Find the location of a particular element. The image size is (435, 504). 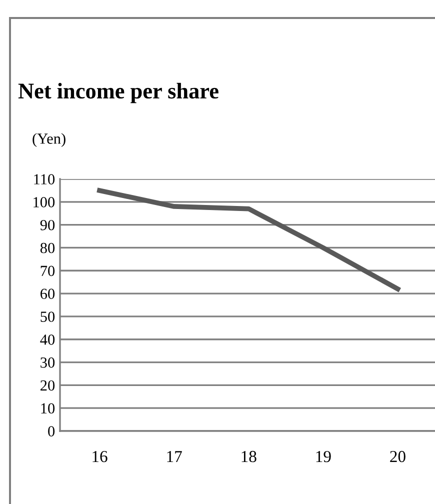

y-tick-label: 70 is located at coordinates (47, 271).